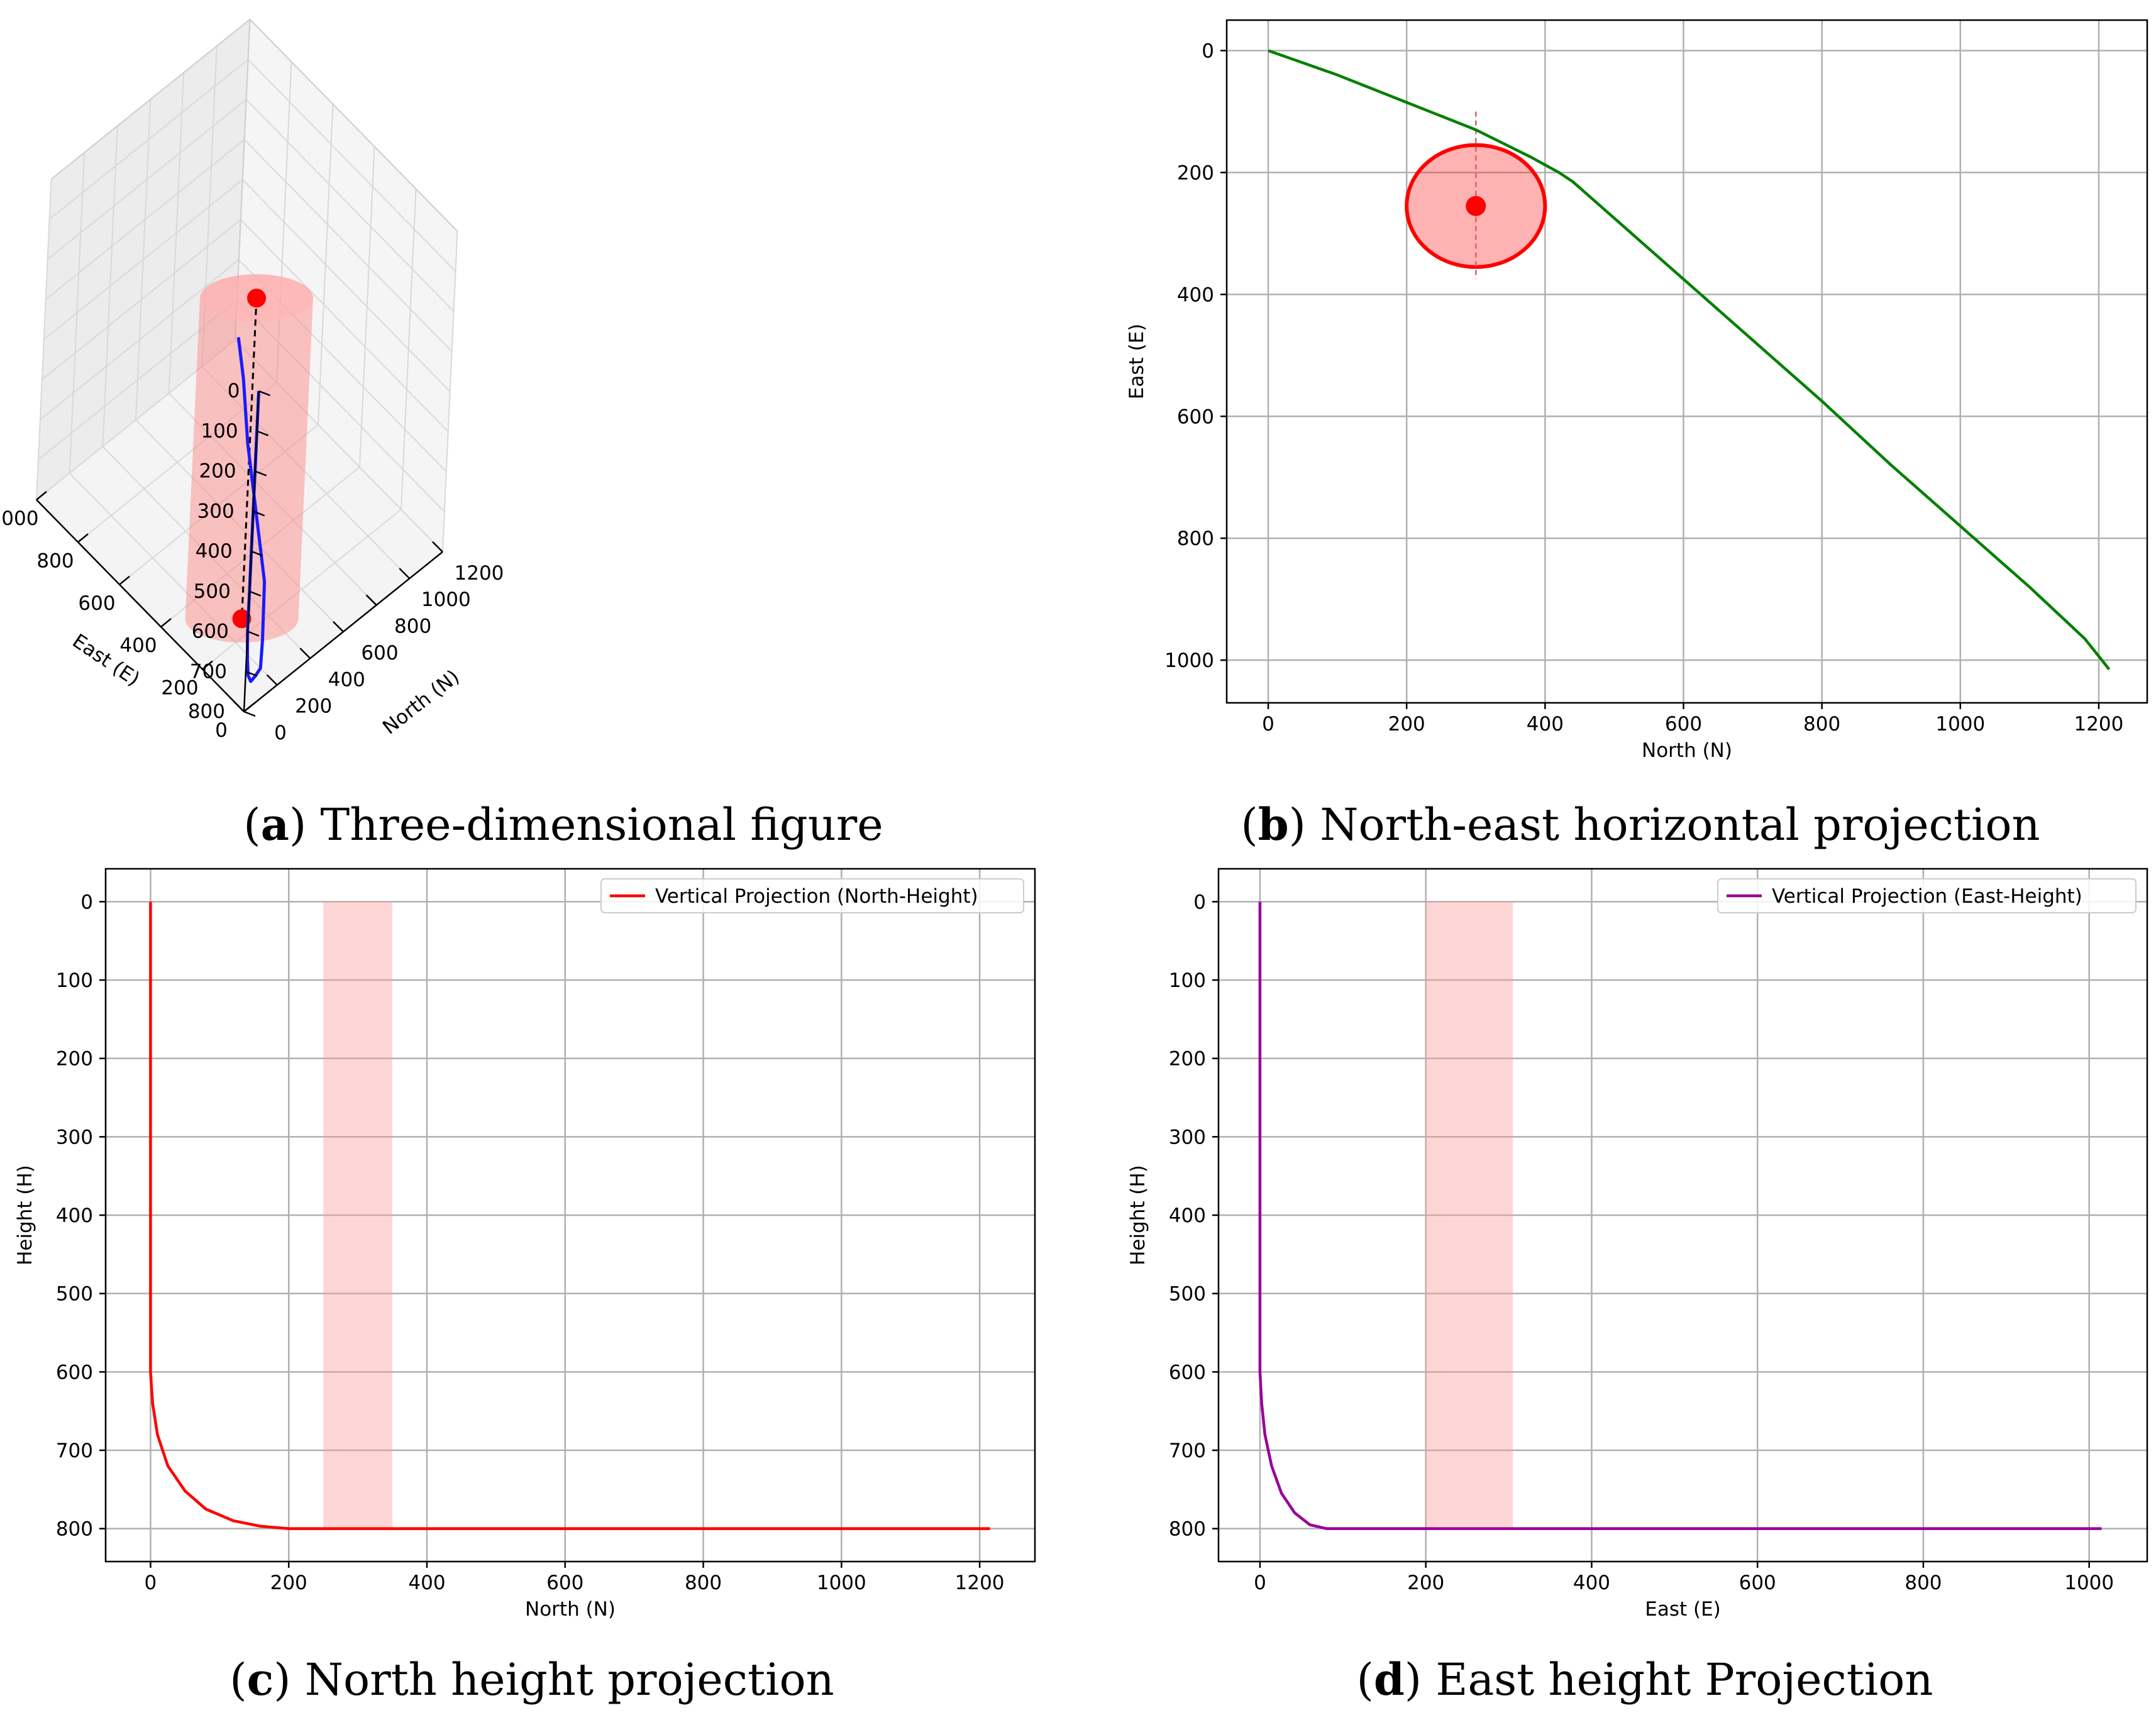 This screenshot has width=2156, height=1725. Describe the element at coordinates (1476, 206) in the screenshot. I see `obstacle-center-point` at that location.